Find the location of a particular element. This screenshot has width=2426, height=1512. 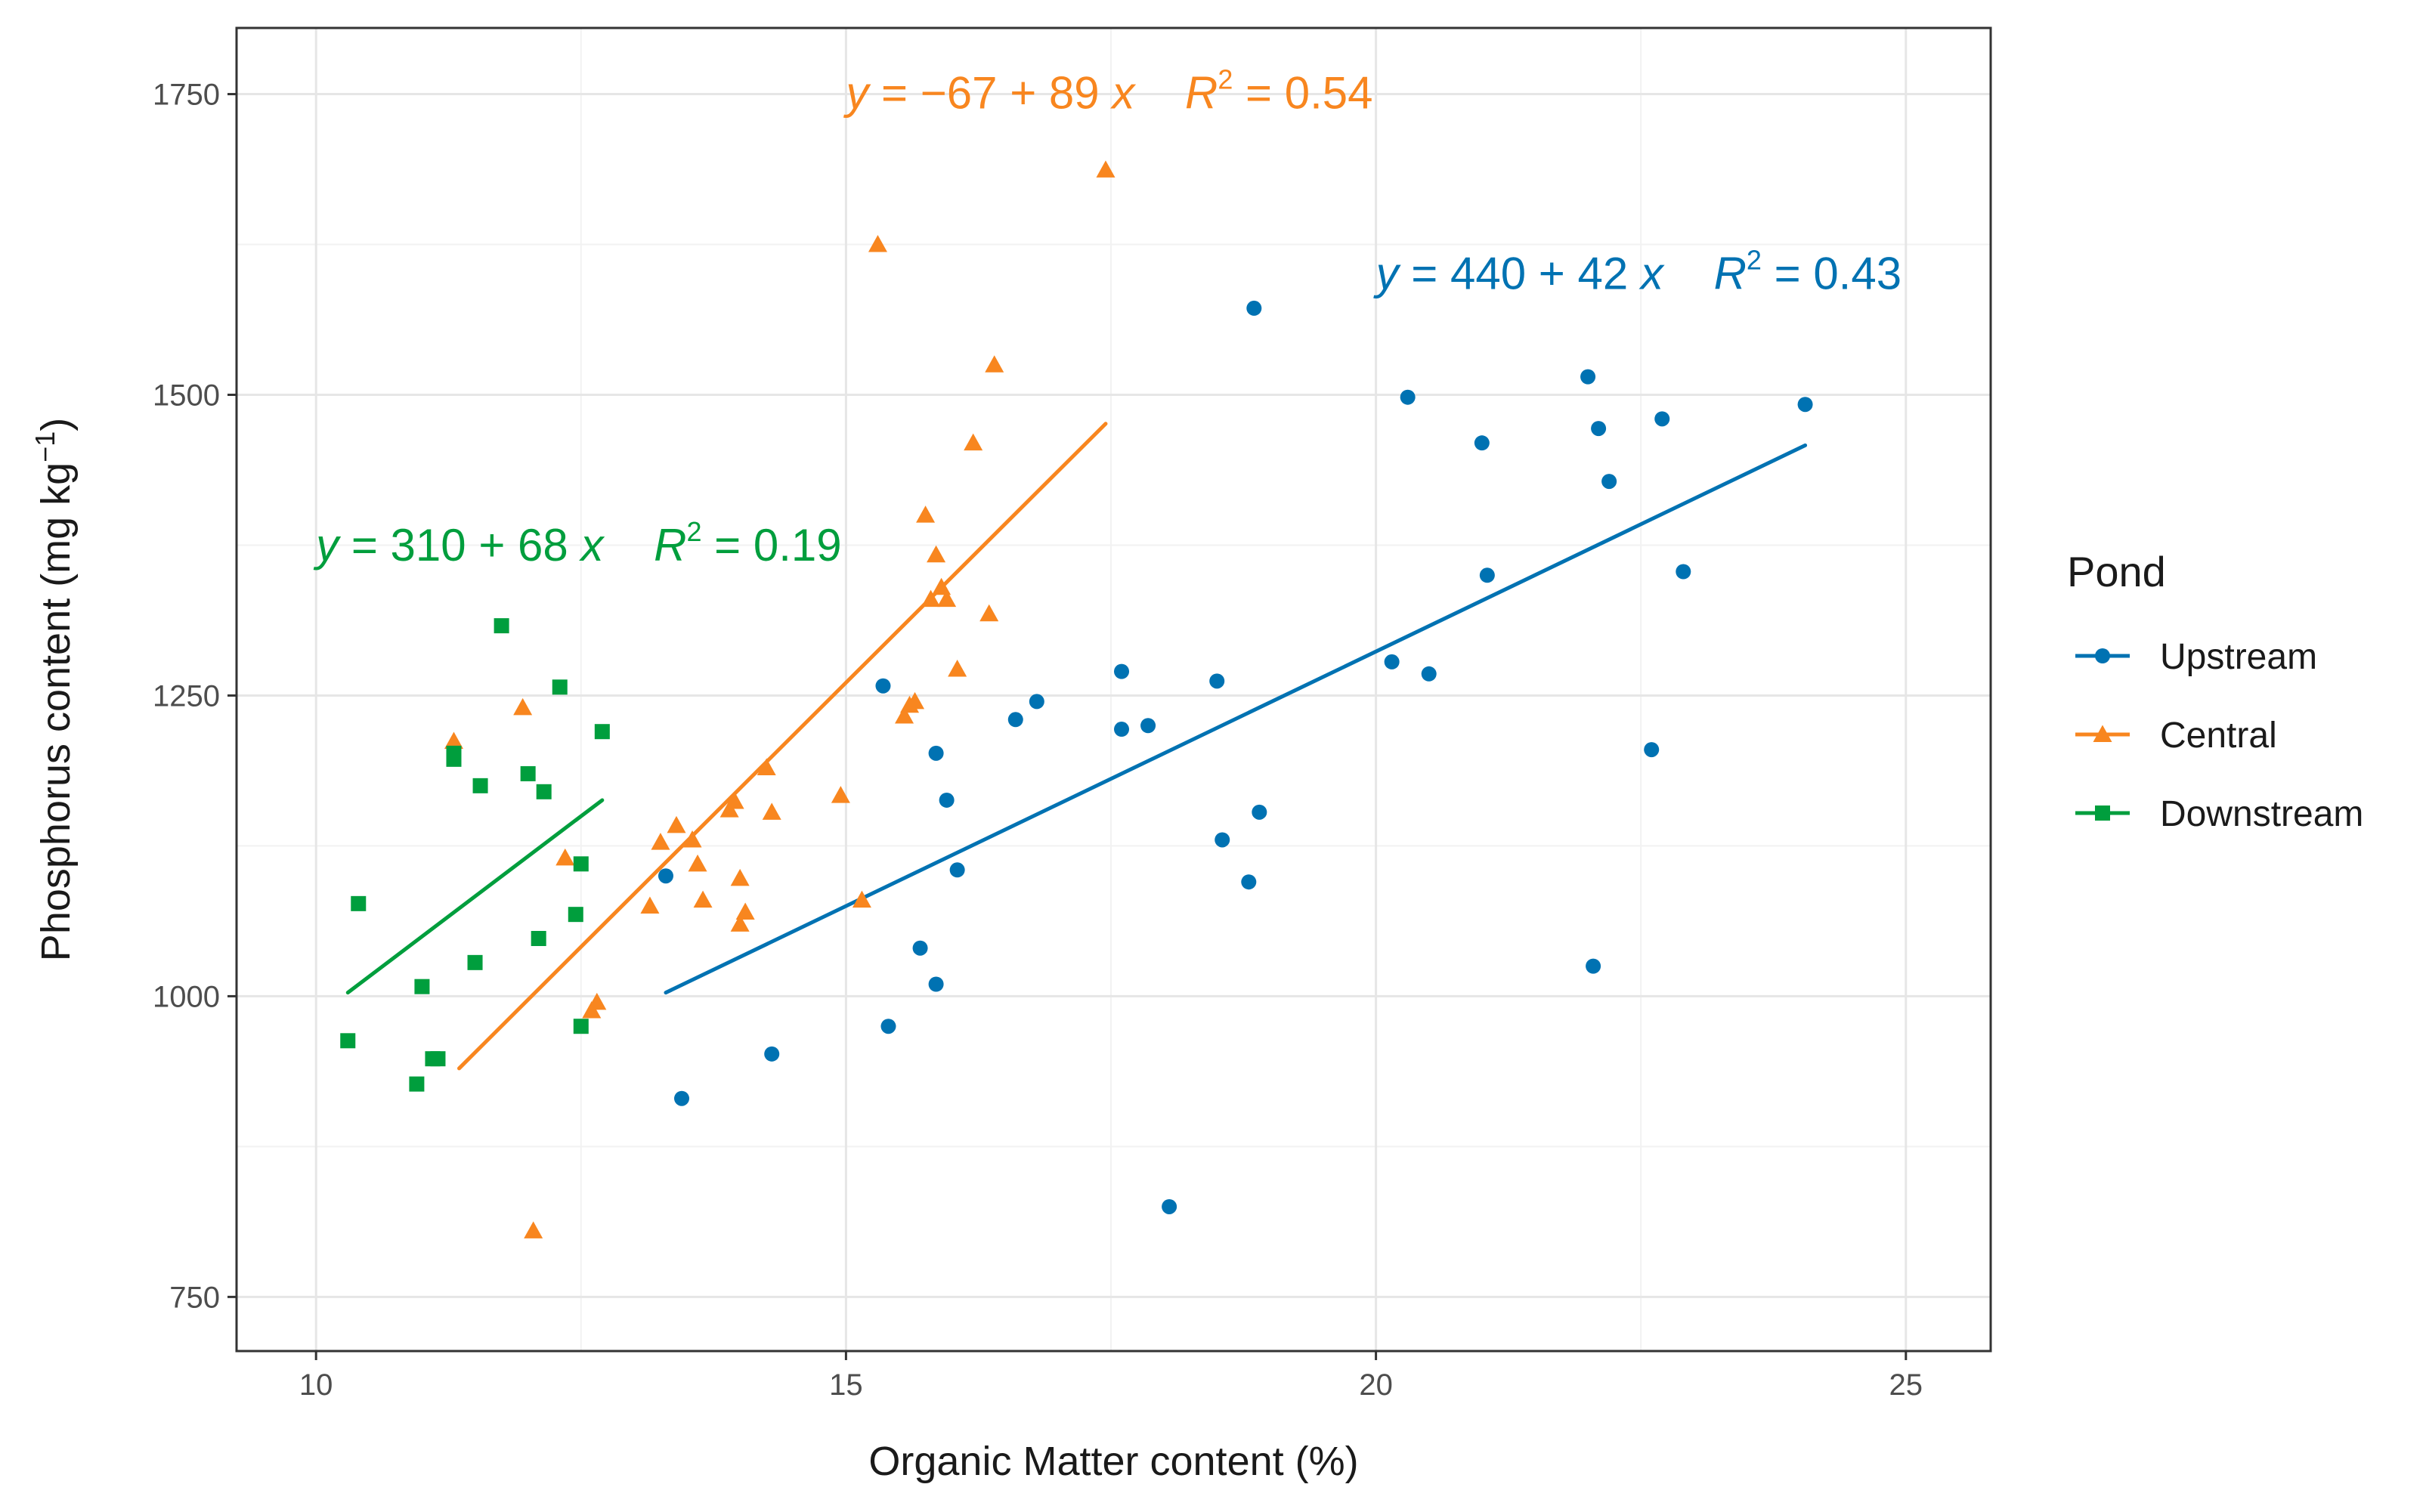

legend-key-marker-upstream is located at coordinates (2102, 655).